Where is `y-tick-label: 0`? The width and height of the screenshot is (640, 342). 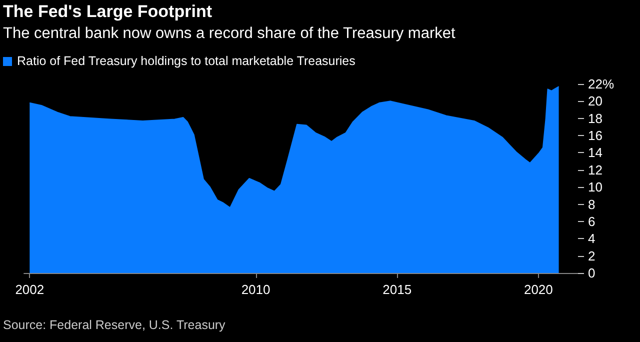
y-tick-label: 0 is located at coordinates (592, 273).